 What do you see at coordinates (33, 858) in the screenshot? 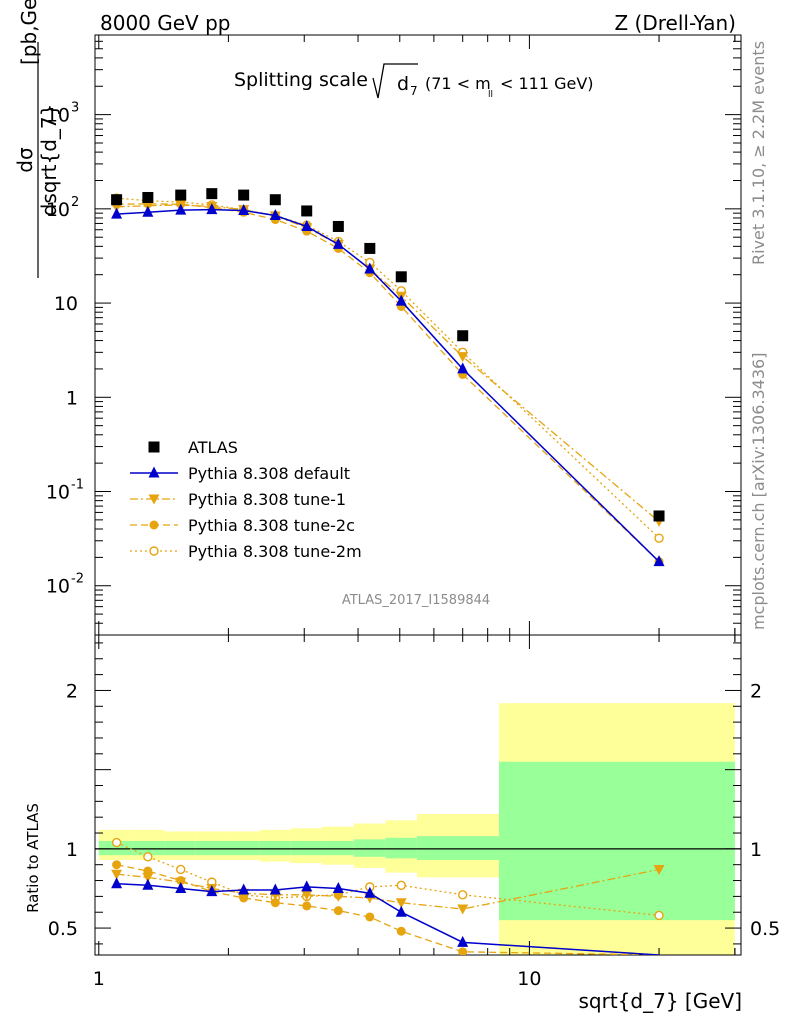
I see `ratio-y-axis-label: Ratio to ATLAS` at bounding box center [33, 858].